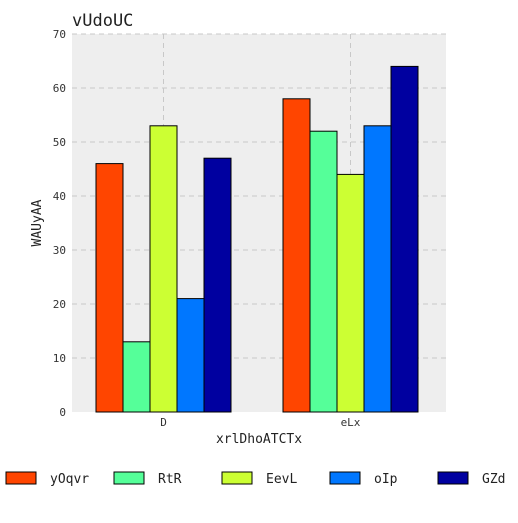 The height and width of the screenshot is (523, 518). I want to click on legend-label: RtR, so click(170, 479).